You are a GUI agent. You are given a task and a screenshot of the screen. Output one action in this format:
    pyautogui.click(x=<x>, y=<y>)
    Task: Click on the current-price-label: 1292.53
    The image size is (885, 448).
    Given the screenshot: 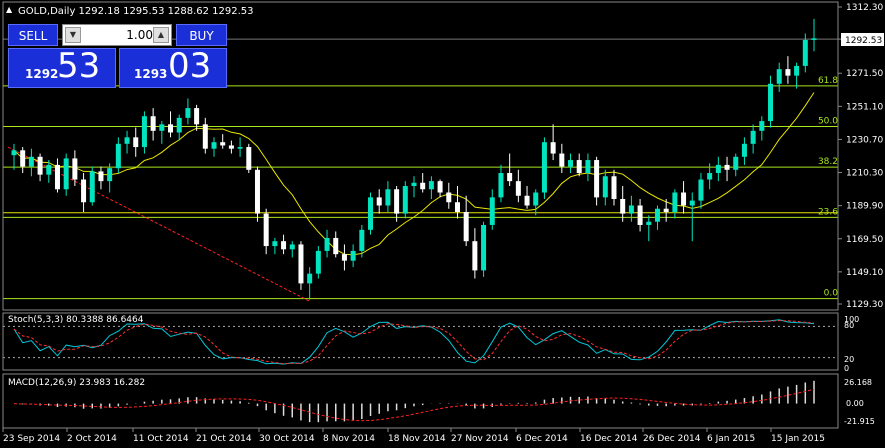 What is the action you would take?
    pyautogui.click(x=863, y=41)
    